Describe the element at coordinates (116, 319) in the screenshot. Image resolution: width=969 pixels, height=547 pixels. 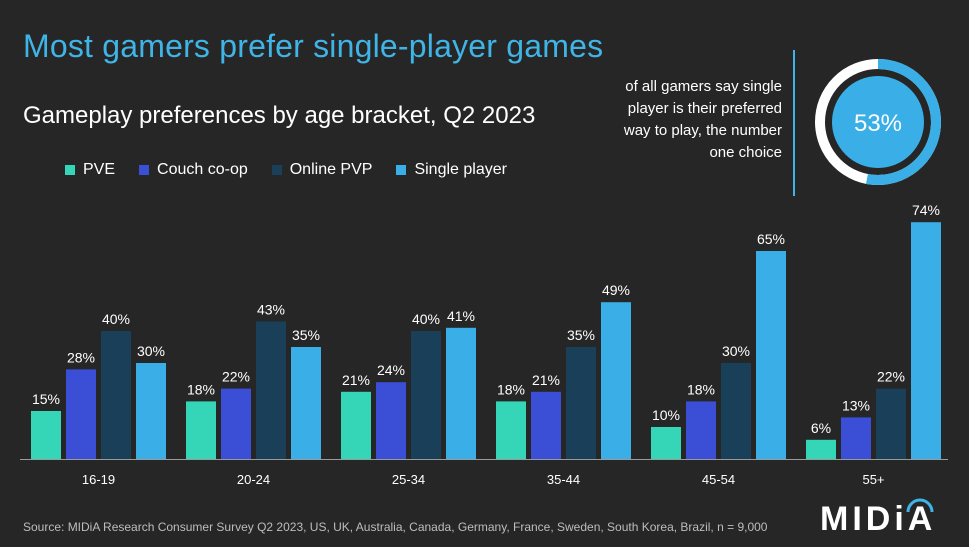
I see `data-label-online-pvp-16-19: 40%` at that location.